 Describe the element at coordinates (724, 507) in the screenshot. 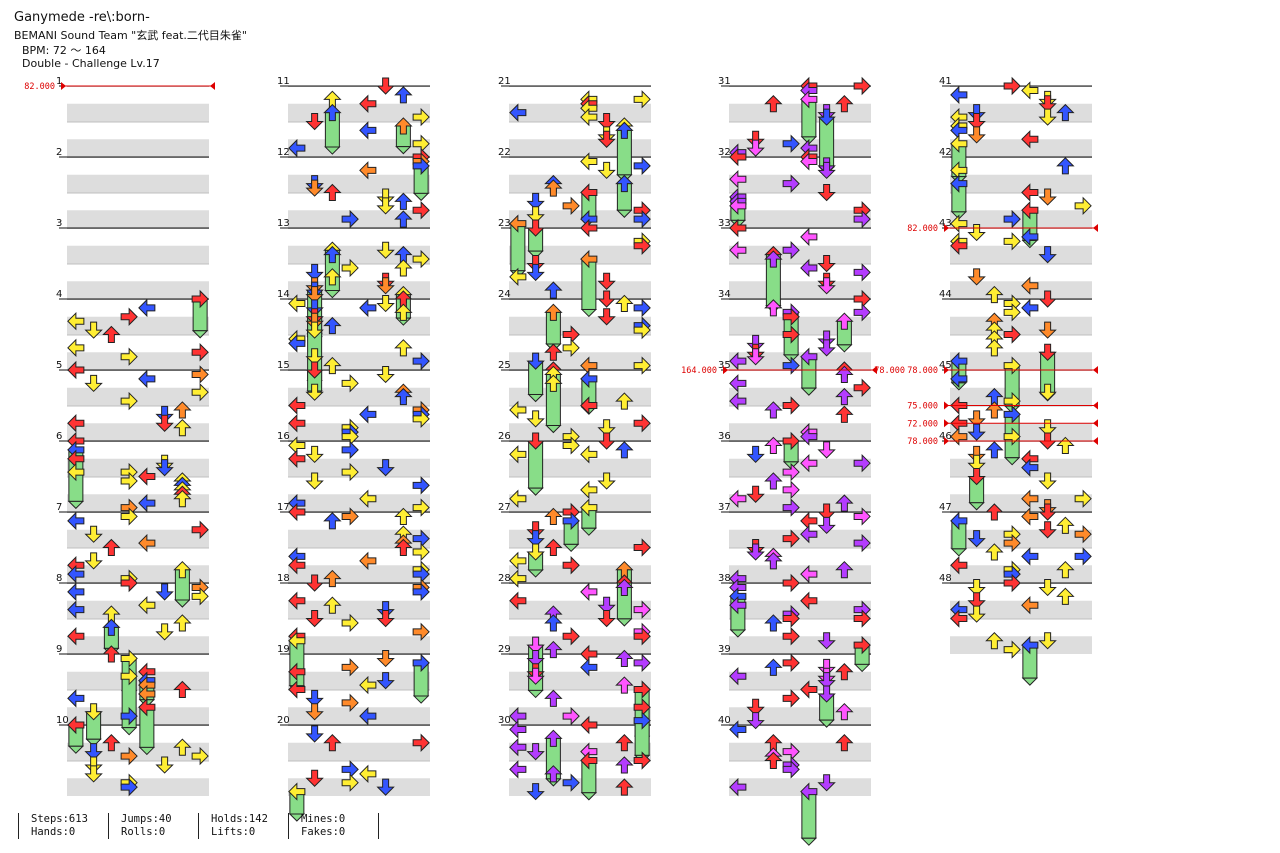

I see `measure-number: 37` at that location.